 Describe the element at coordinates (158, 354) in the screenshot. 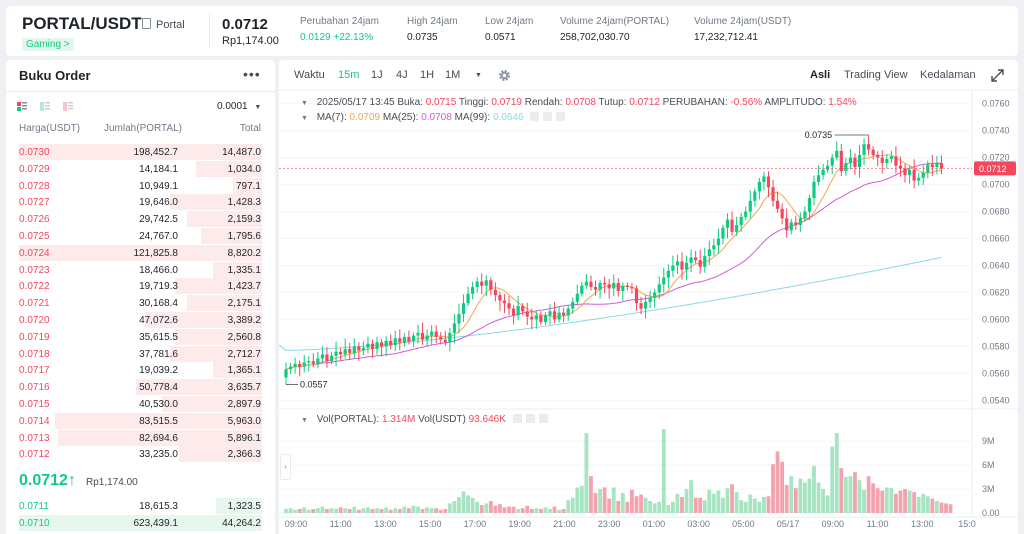

I see `ask-amount: 37,781.6` at that location.